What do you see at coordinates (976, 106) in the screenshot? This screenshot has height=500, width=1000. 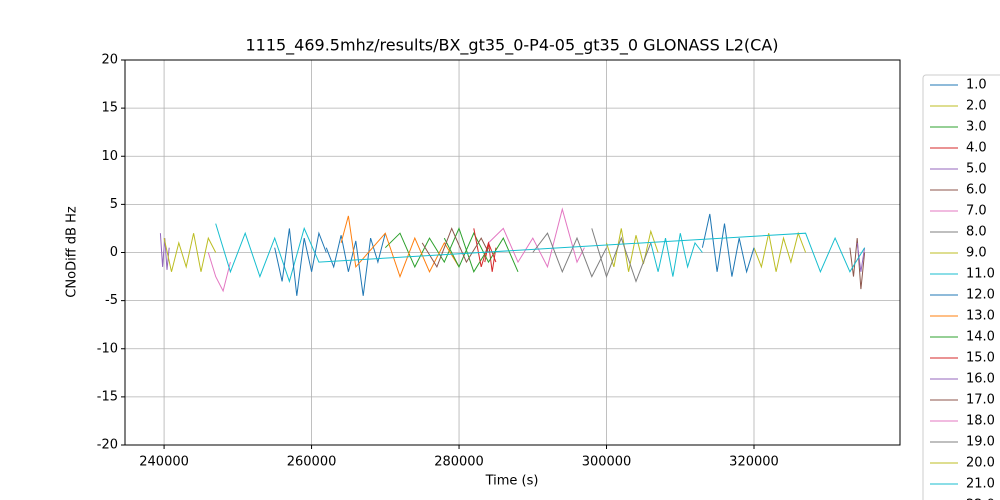 I see `legend-label: 2.0` at bounding box center [976, 106].